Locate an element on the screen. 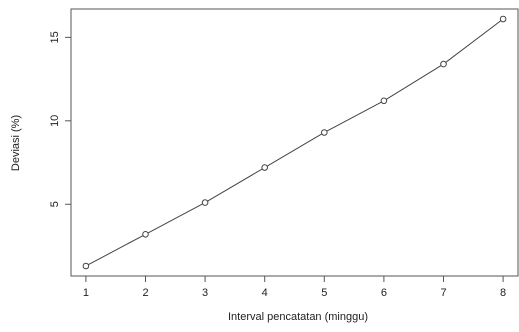 The width and height of the screenshot is (519, 332). x-tick-label: 8 is located at coordinates (503, 293).